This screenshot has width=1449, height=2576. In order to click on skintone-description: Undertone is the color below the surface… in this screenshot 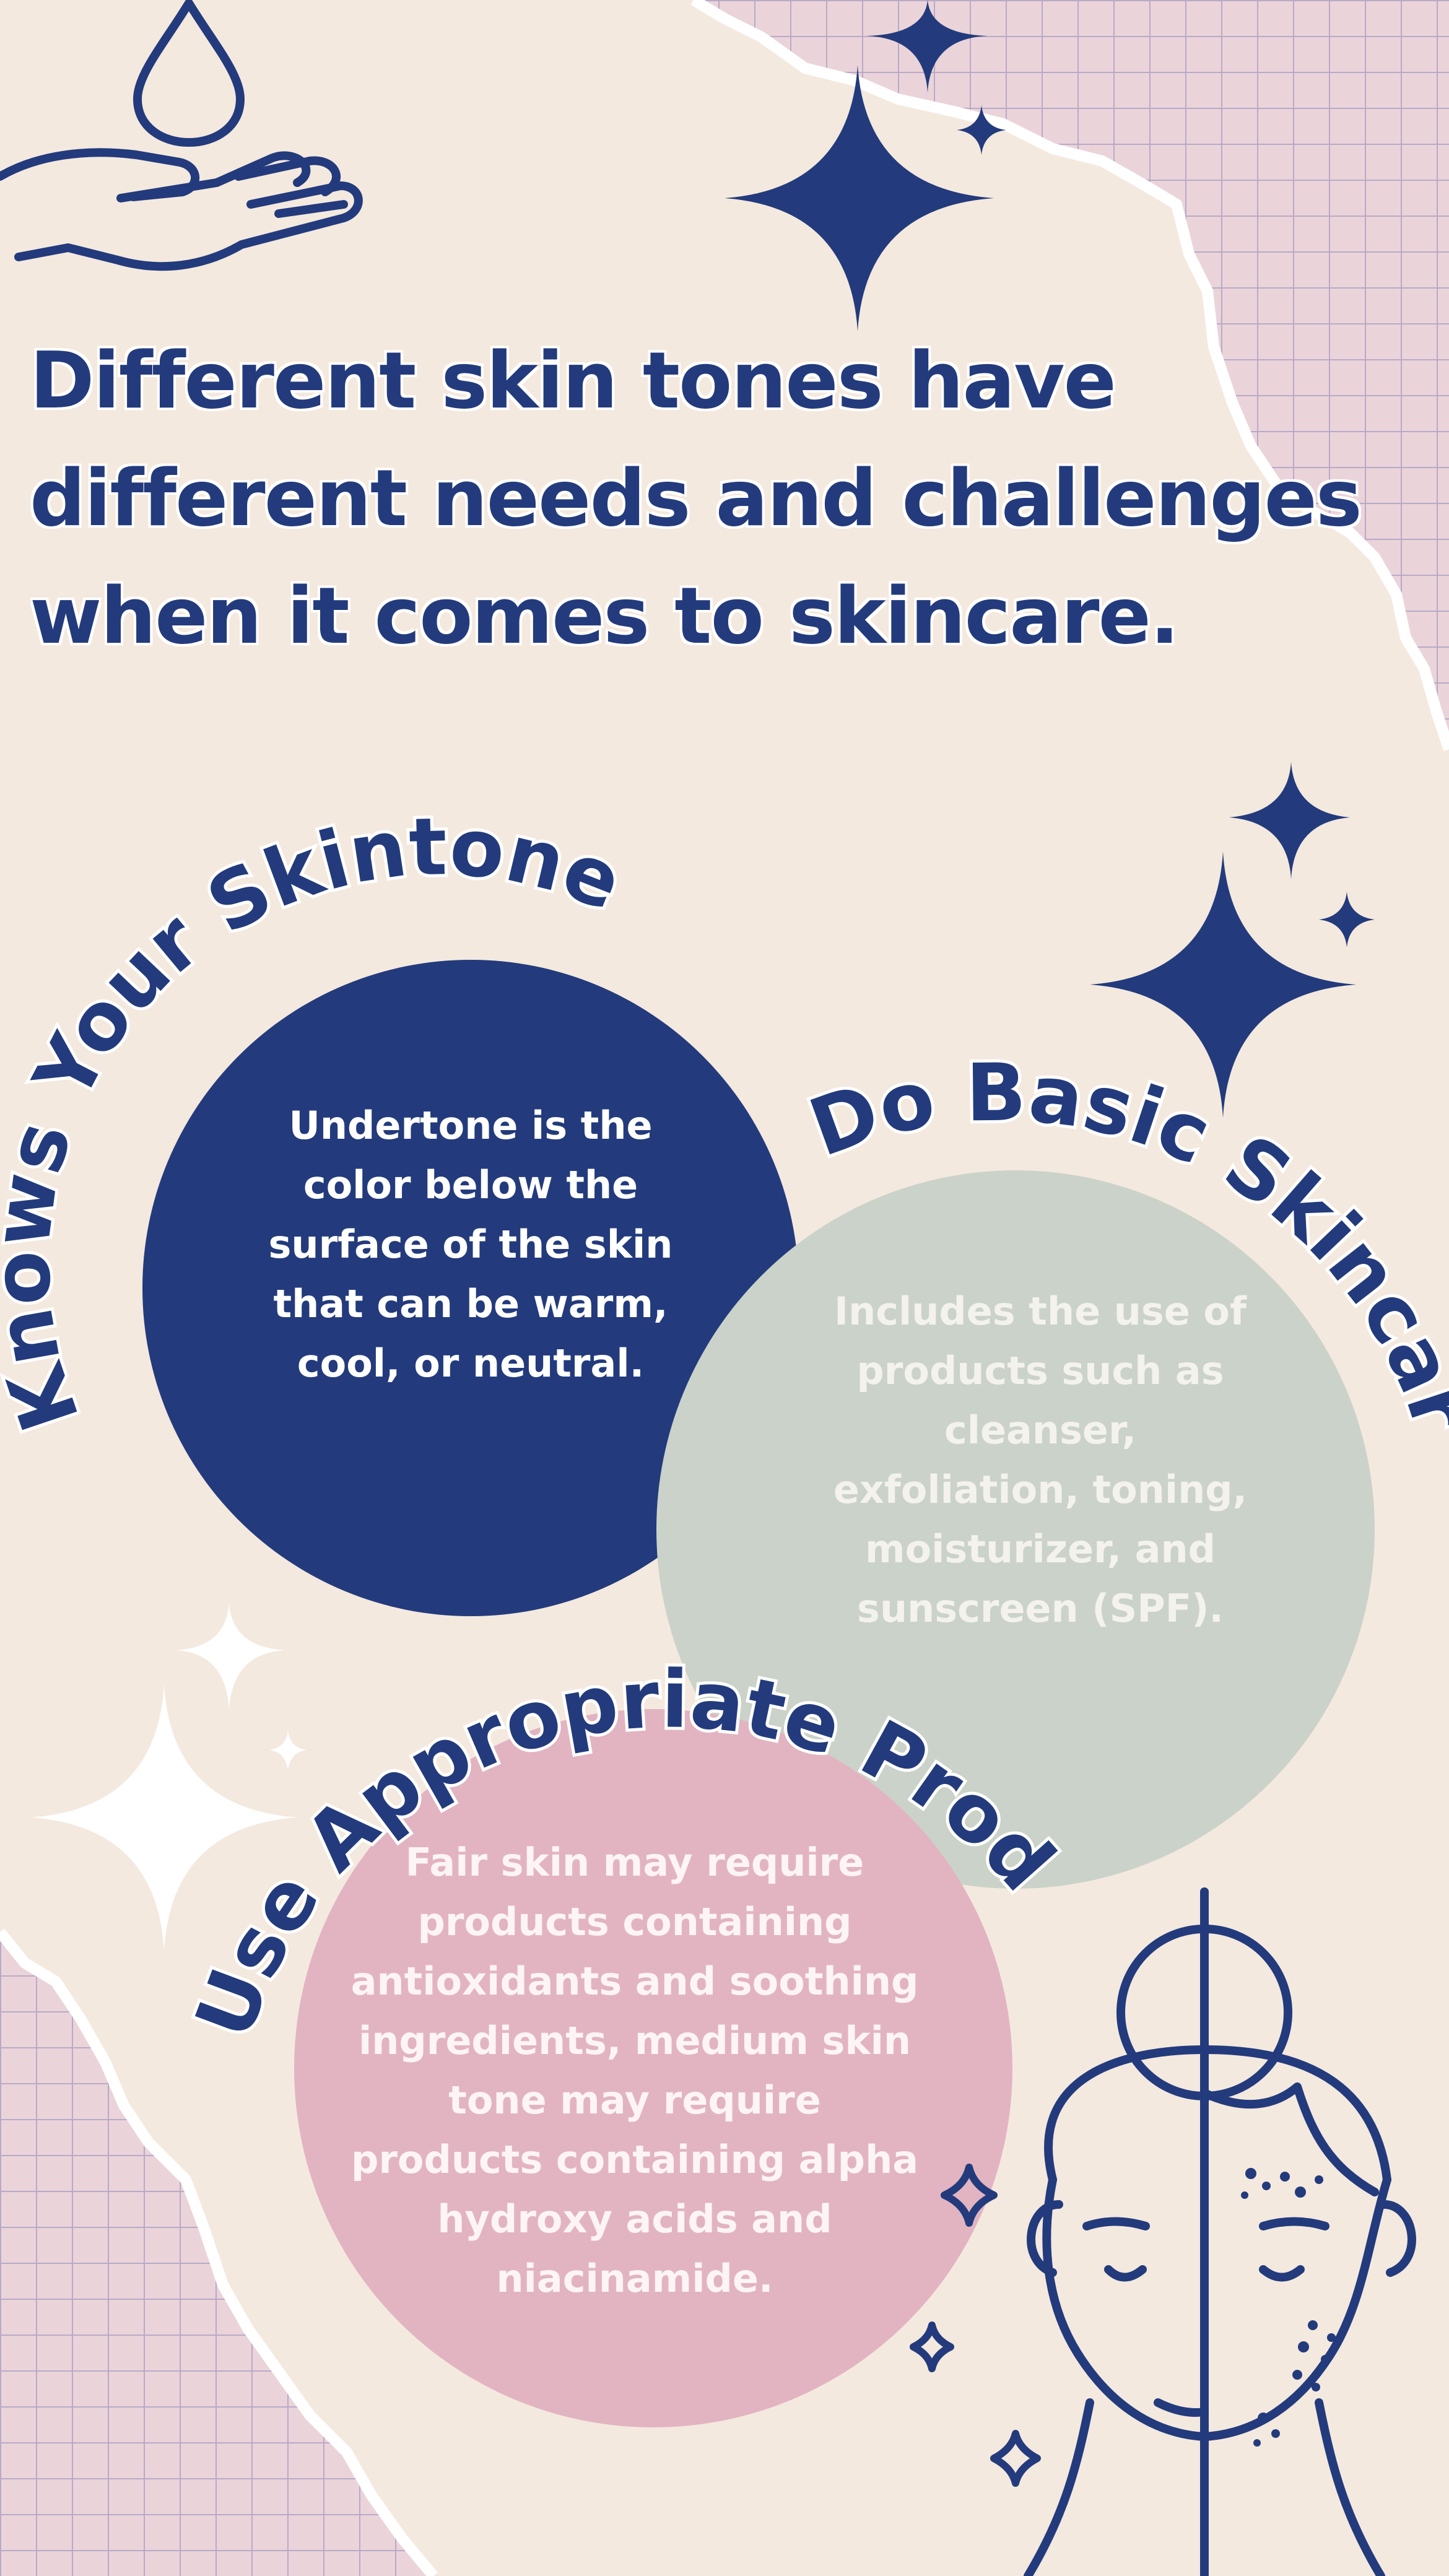, I will do `click(470, 1244)`.